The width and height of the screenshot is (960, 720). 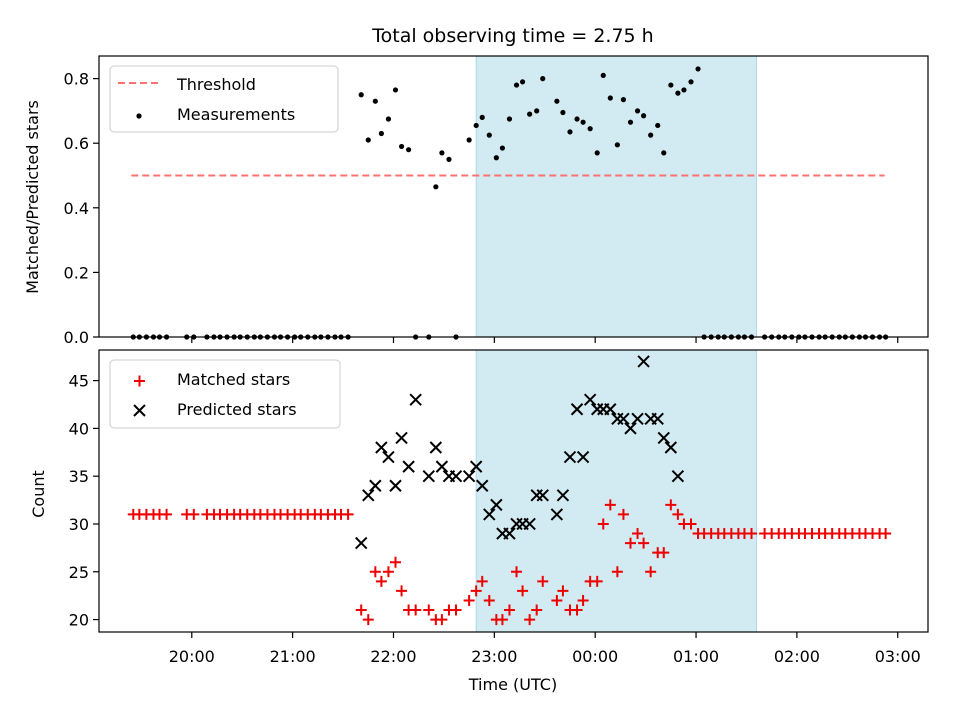 I want to click on matched-stars-points, so click(x=509, y=562).